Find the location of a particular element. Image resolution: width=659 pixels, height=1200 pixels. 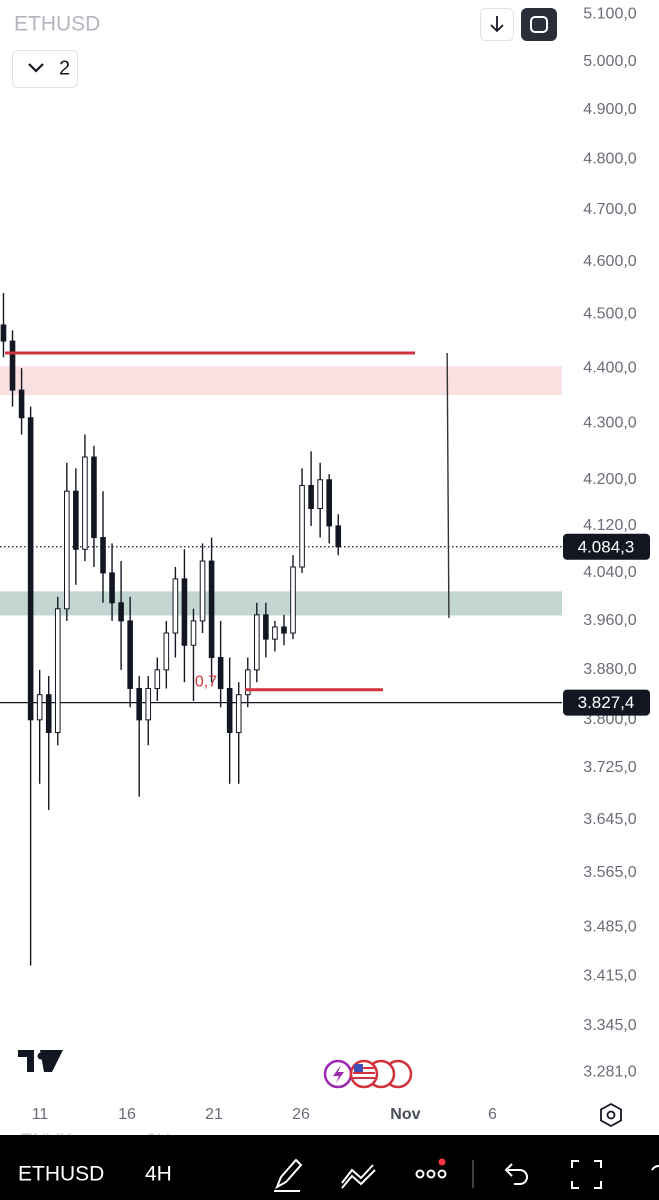

chevron-icon is located at coordinates (36, 68).